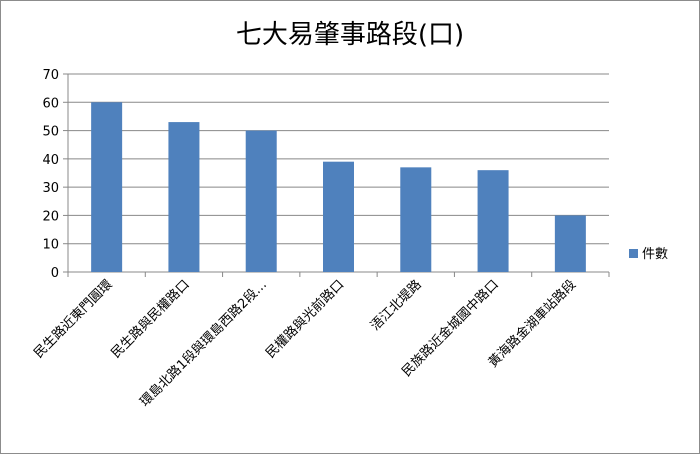  Describe the element at coordinates (50, 75) in the screenshot. I see `y-tick-label: 70` at that location.